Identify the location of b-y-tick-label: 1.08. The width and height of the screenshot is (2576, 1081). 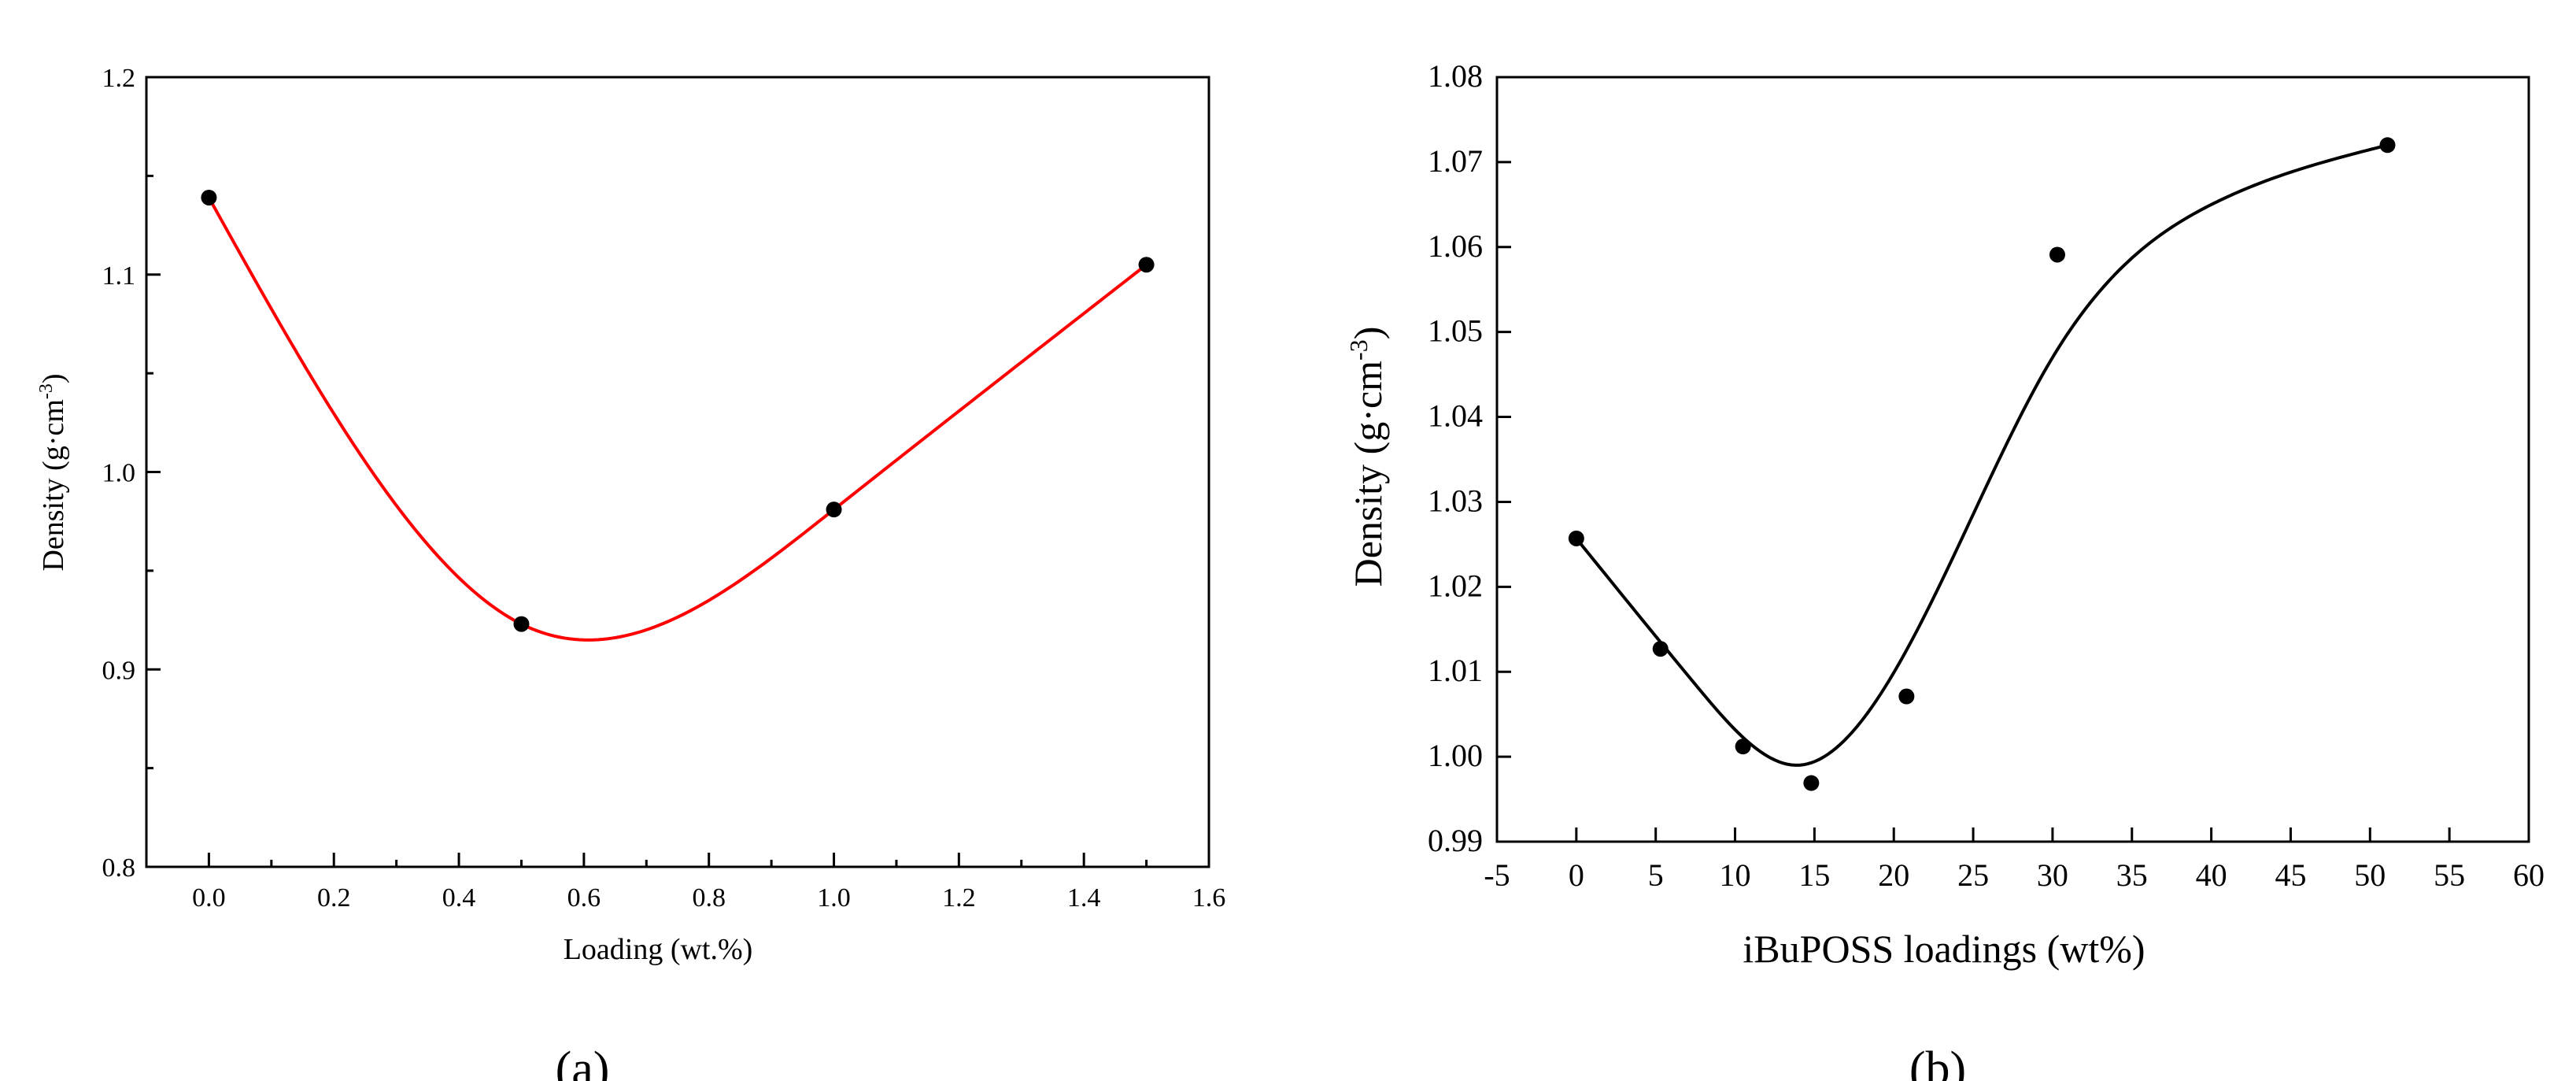
(1455, 76).